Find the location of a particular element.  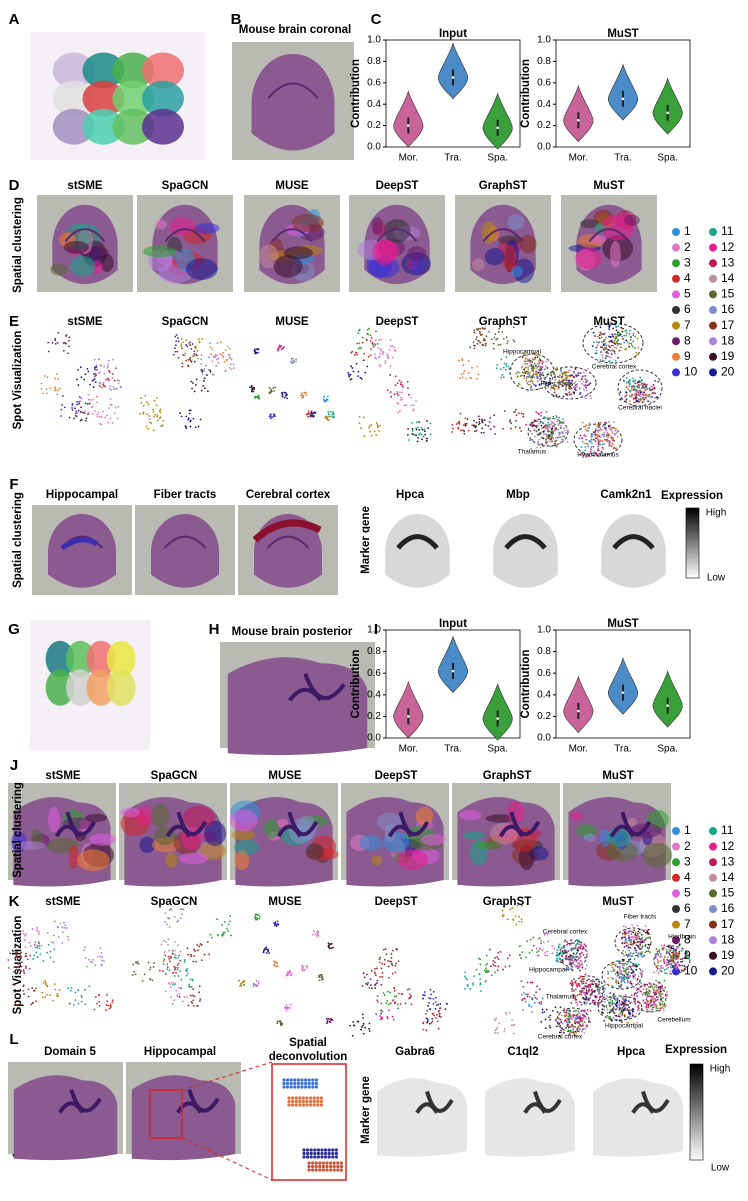

cluster-region is located at coordinates (509, 258).